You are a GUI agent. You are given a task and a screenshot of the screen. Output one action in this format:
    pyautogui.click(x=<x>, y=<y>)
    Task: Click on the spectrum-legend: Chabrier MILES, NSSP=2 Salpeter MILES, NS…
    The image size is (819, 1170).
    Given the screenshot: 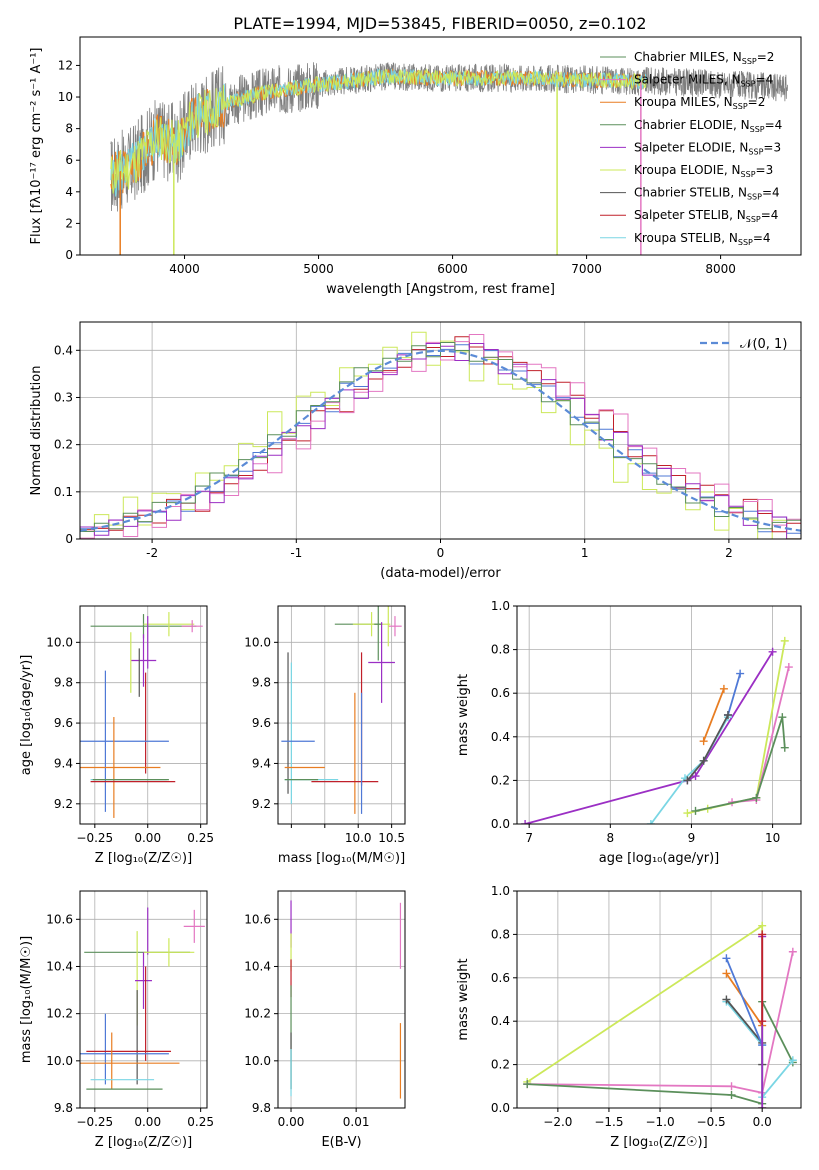 What is the action you would take?
    pyautogui.click(x=691, y=148)
    